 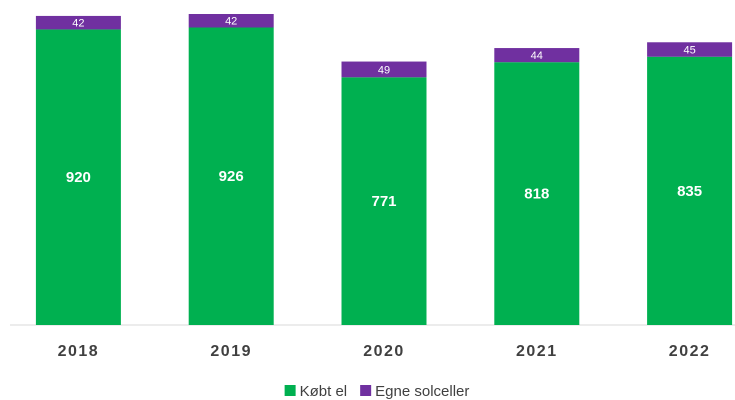 I want to click on x-tick-label: 2018, so click(x=79, y=351).